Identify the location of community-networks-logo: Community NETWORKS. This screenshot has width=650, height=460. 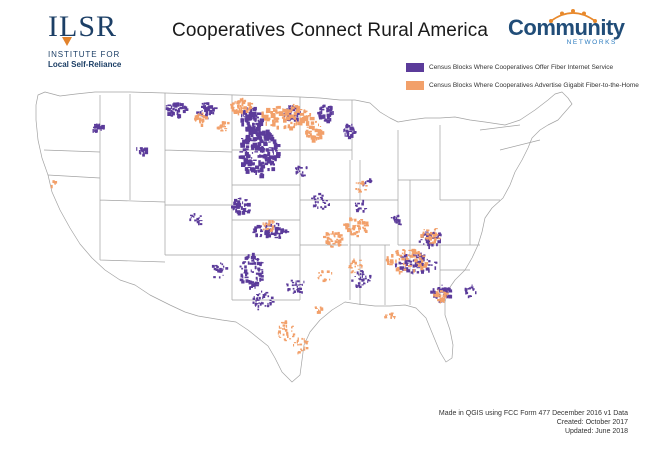
(570, 27).